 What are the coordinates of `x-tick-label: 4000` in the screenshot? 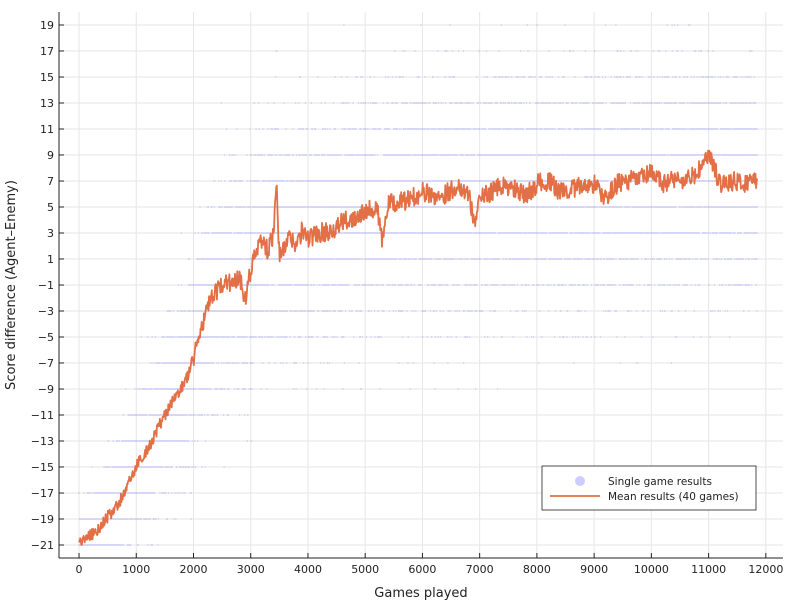 It's located at (308, 569).